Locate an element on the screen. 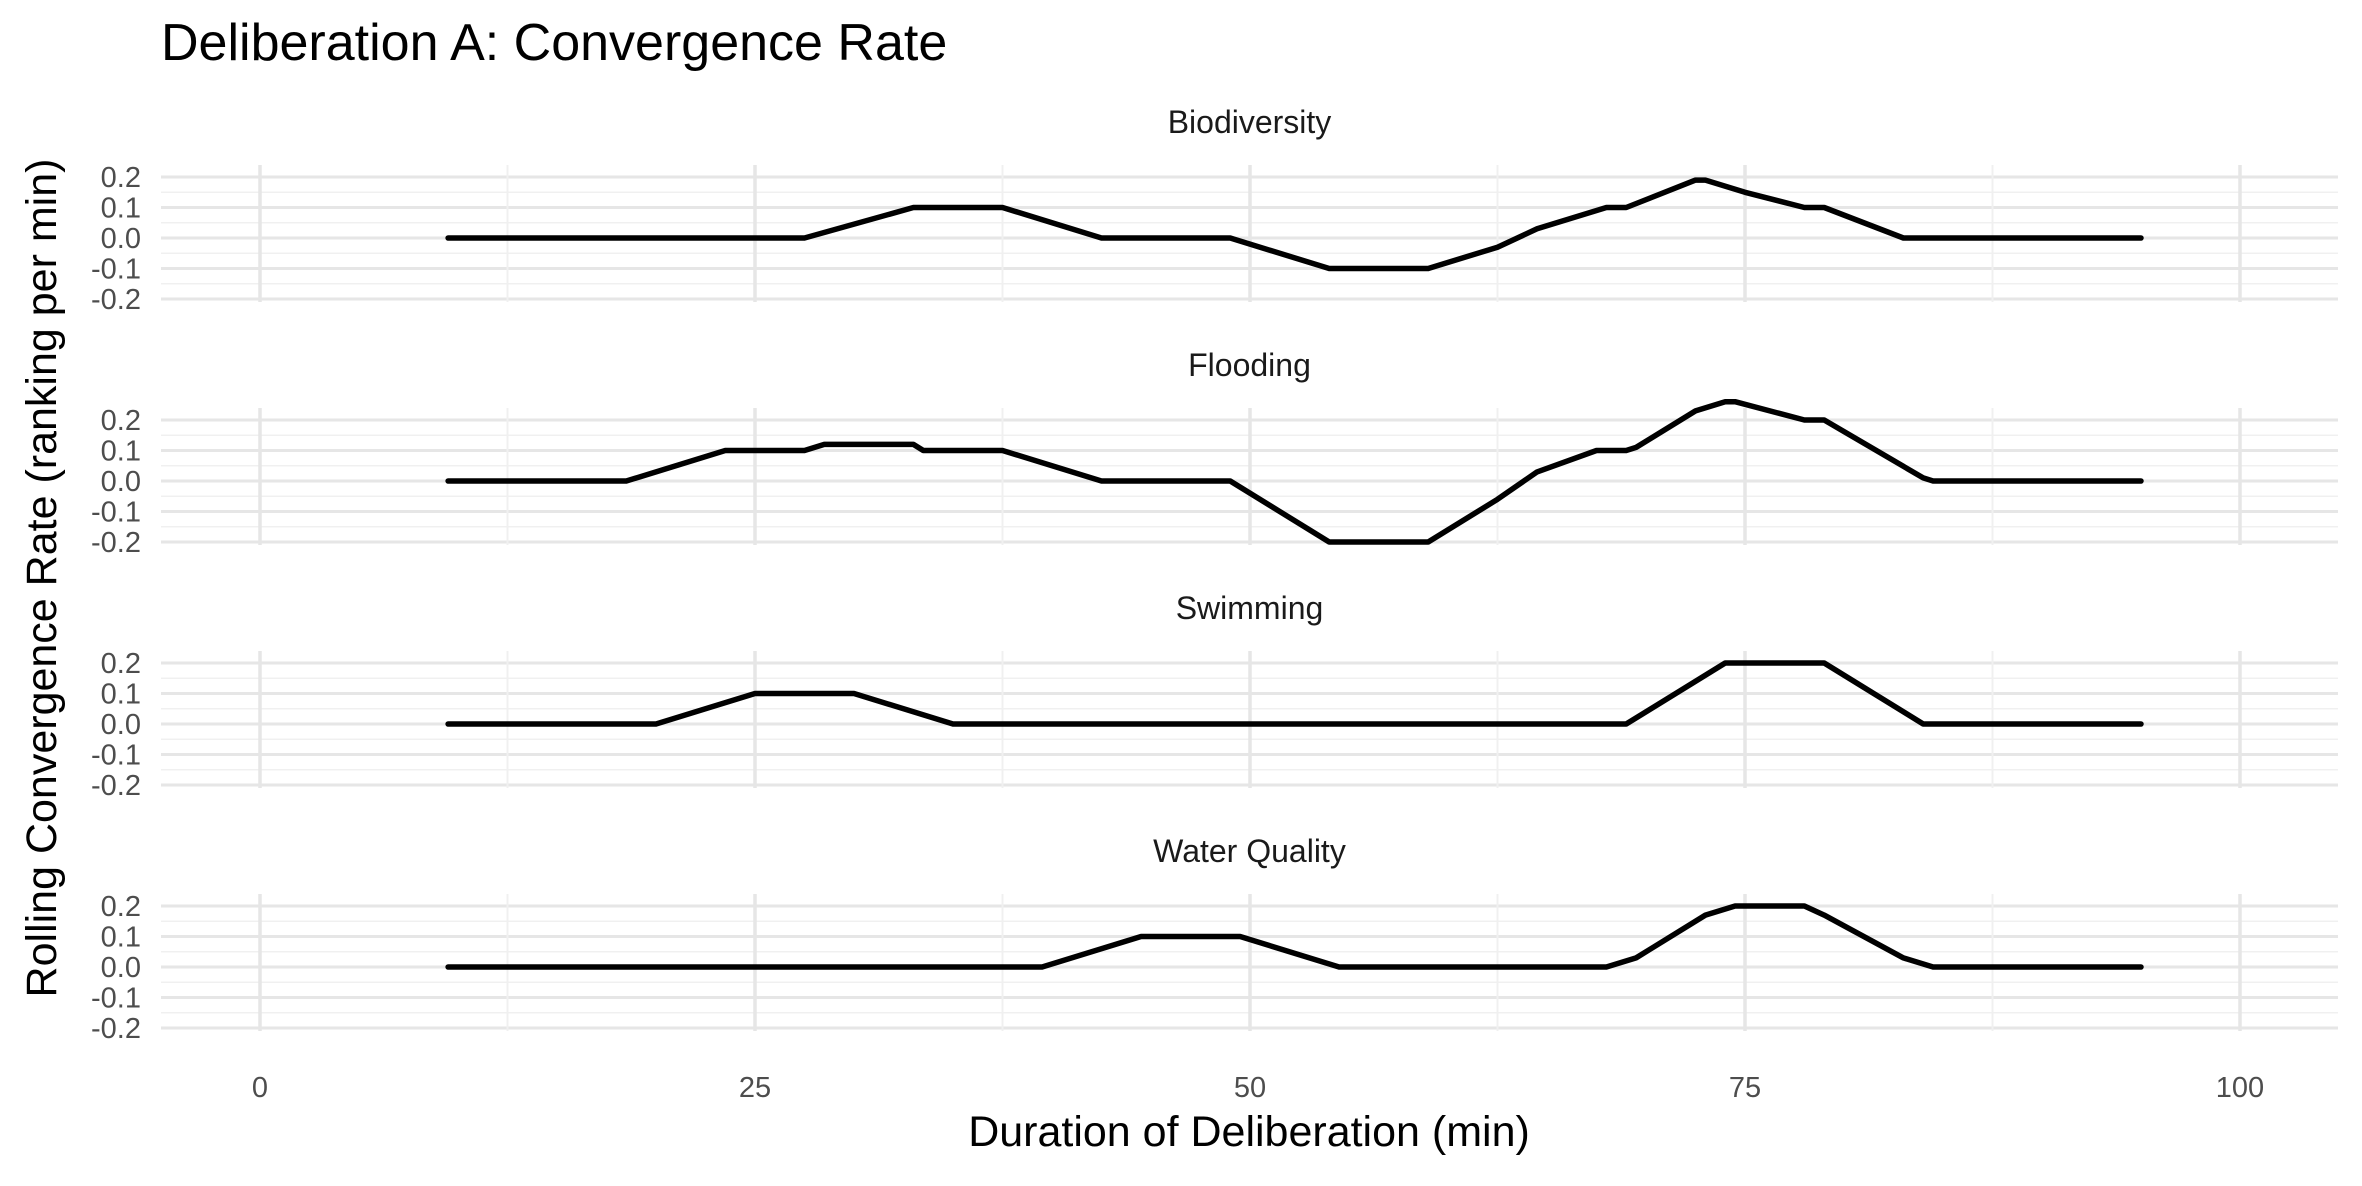 This screenshot has width=2362, height=1186. x-tick-label: 0 is located at coordinates (260, 1088).